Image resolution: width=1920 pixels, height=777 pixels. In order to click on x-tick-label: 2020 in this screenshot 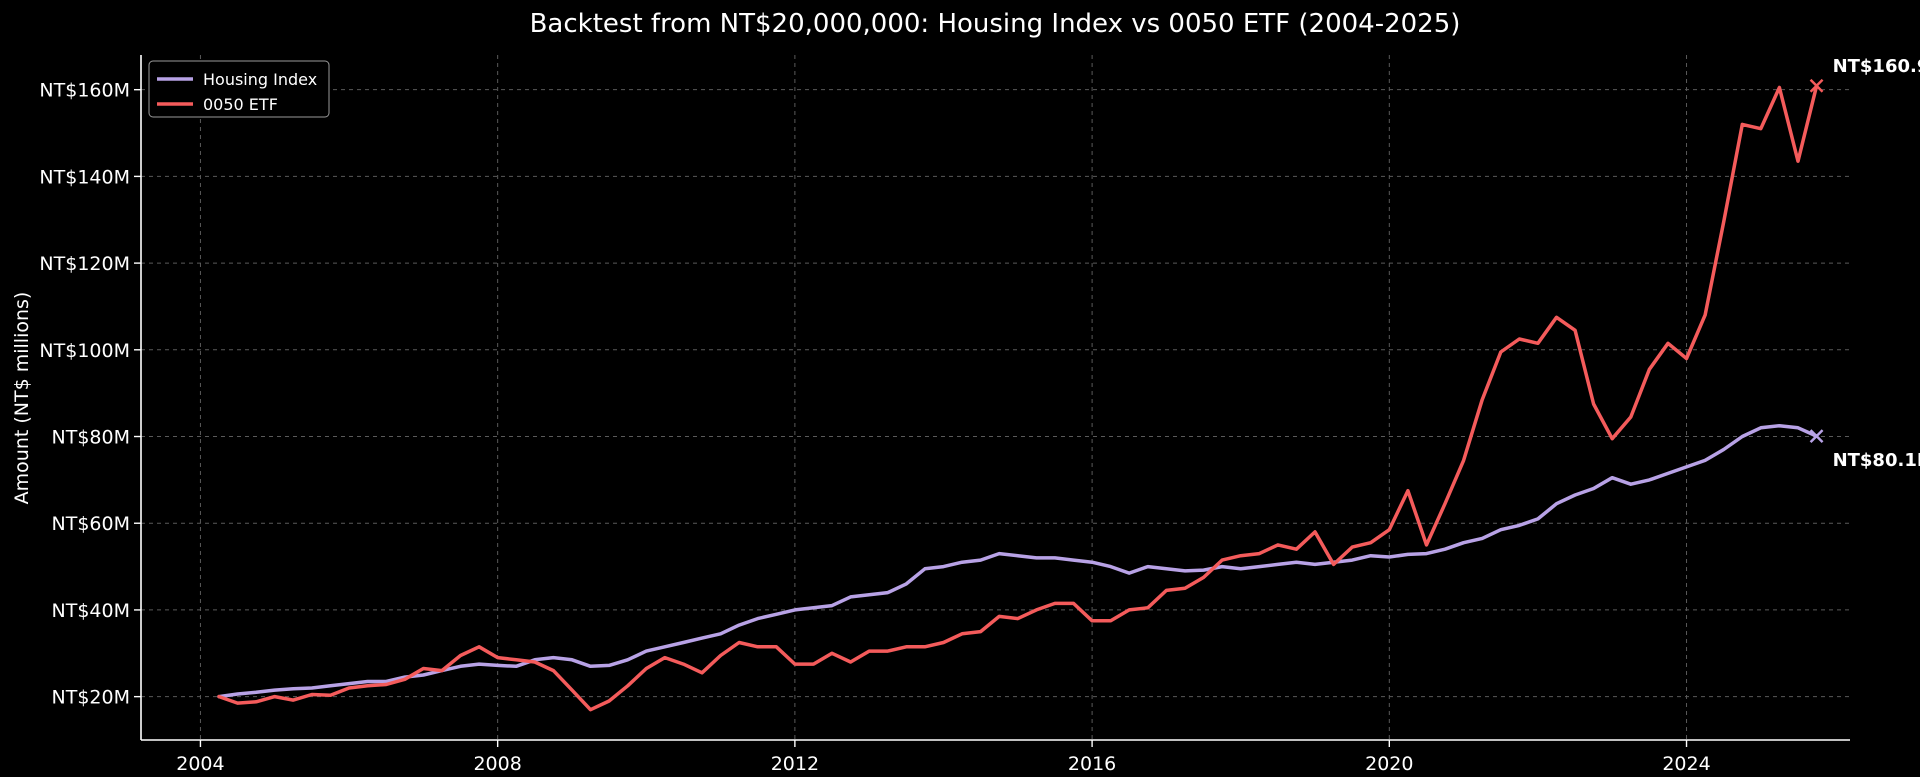, I will do `click(1389, 764)`.